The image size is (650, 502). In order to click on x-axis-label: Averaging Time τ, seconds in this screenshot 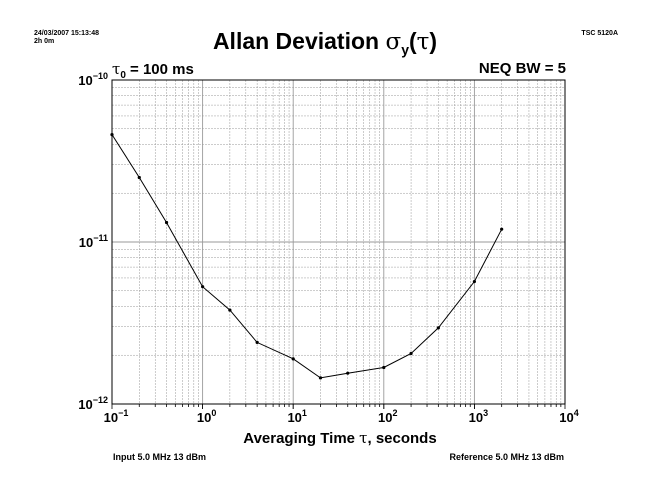, I will do `click(325, 438)`.